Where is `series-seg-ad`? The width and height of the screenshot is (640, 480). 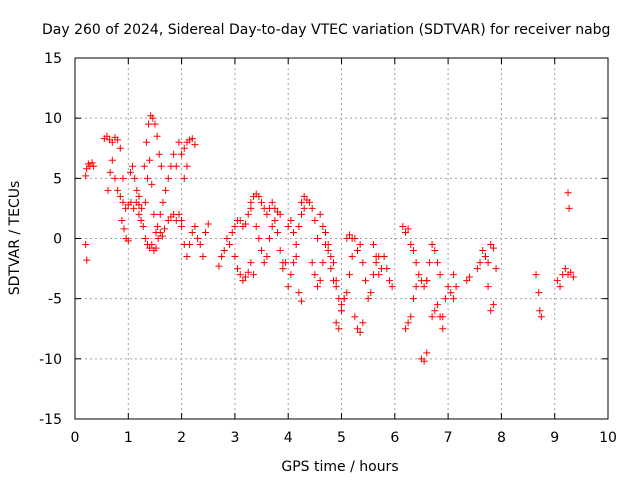
series-seg-ad is located at coordinates (435, 281).